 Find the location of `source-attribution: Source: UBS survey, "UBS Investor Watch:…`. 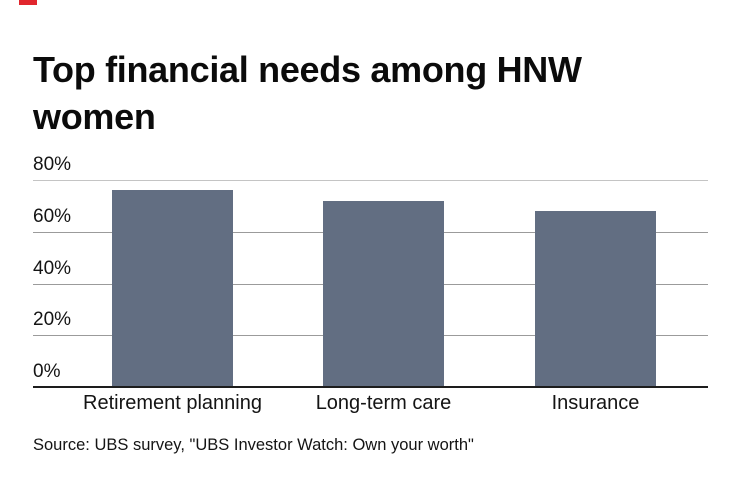

source-attribution: Source: UBS survey, "UBS Investor Watch:… is located at coordinates (253, 445).